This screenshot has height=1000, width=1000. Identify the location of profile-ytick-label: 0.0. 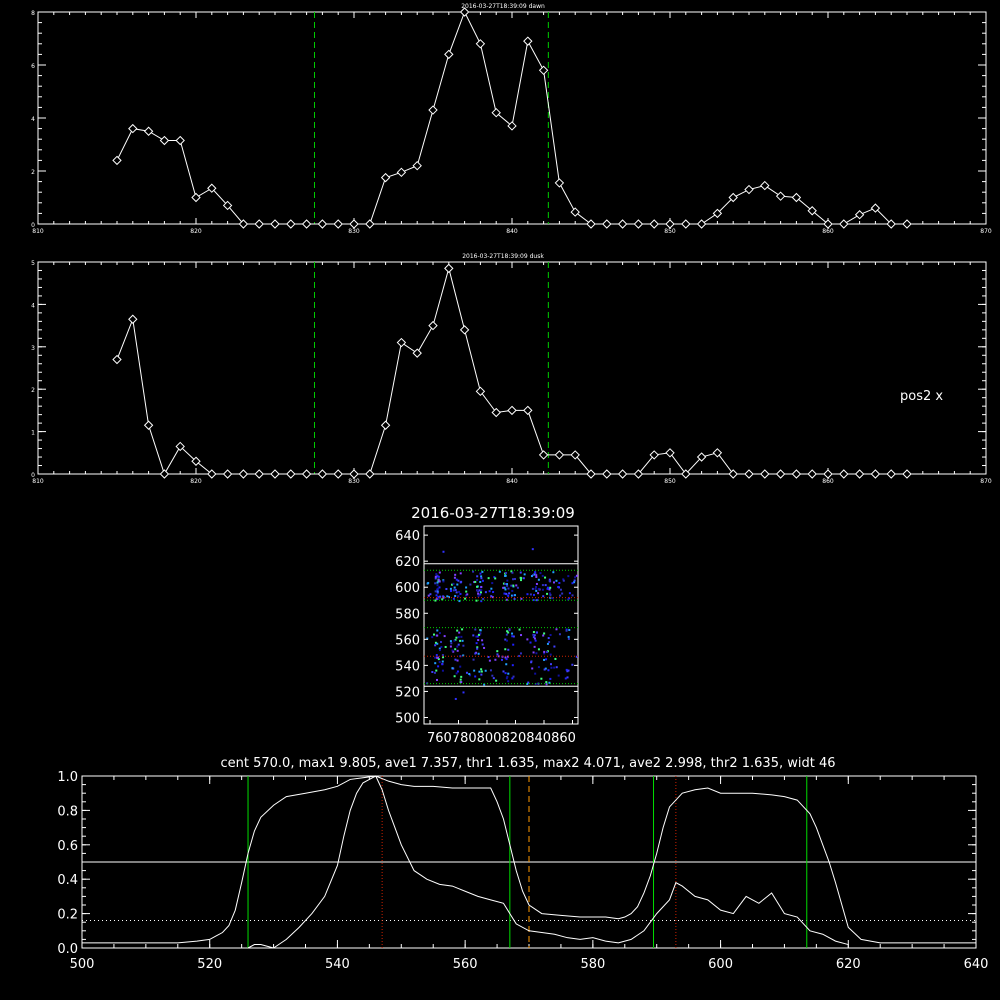
(67, 949).